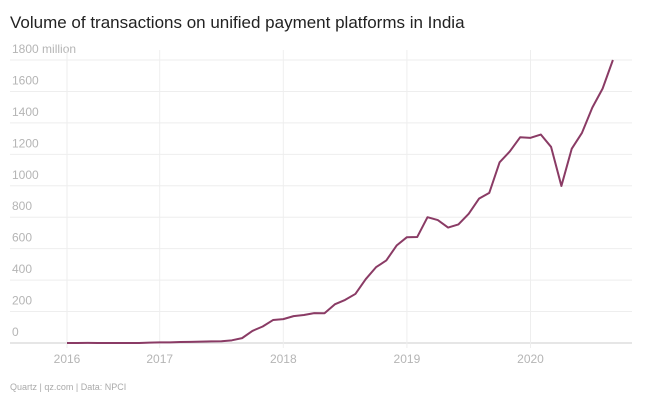 The image size is (645, 409). I want to click on x-tick-label: 2020, so click(530, 359).